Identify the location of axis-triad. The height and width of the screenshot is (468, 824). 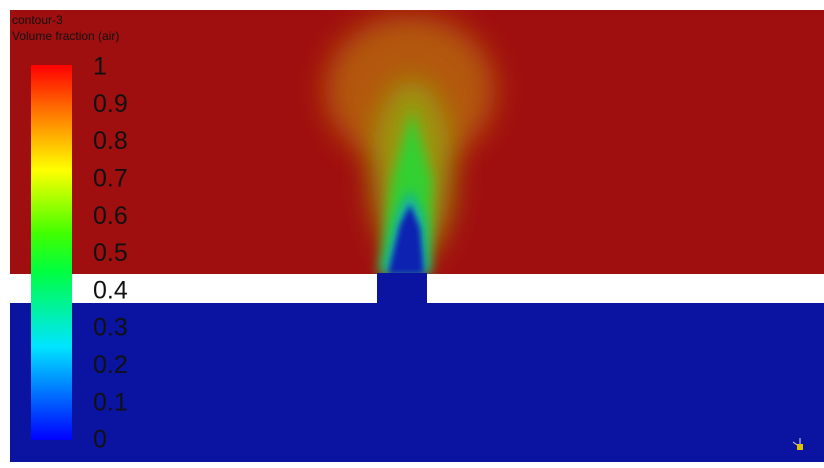
(797, 444).